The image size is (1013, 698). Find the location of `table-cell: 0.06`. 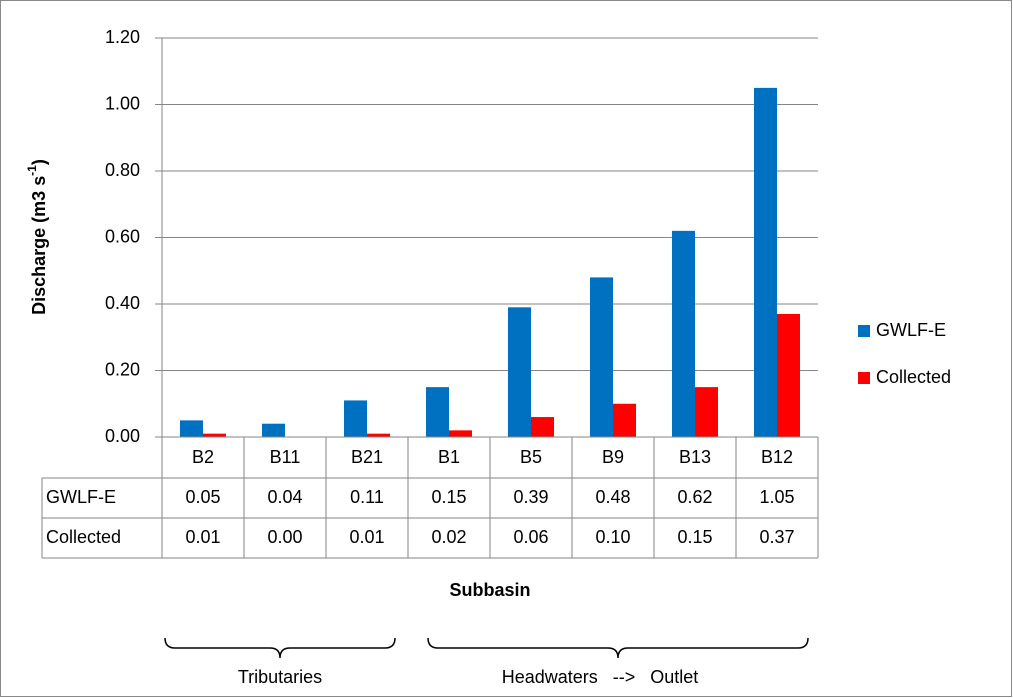

table-cell: 0.06 is located at coordinates (530, 537).